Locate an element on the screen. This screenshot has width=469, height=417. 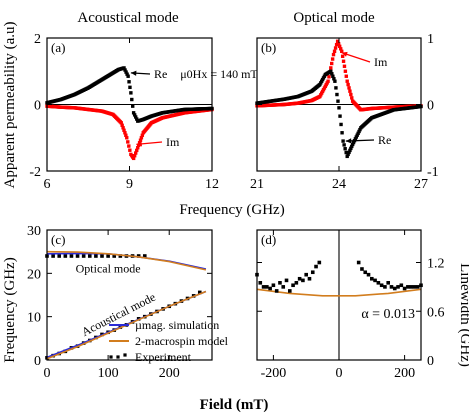
annotation-im: Im is located at coordinates (381, 62).